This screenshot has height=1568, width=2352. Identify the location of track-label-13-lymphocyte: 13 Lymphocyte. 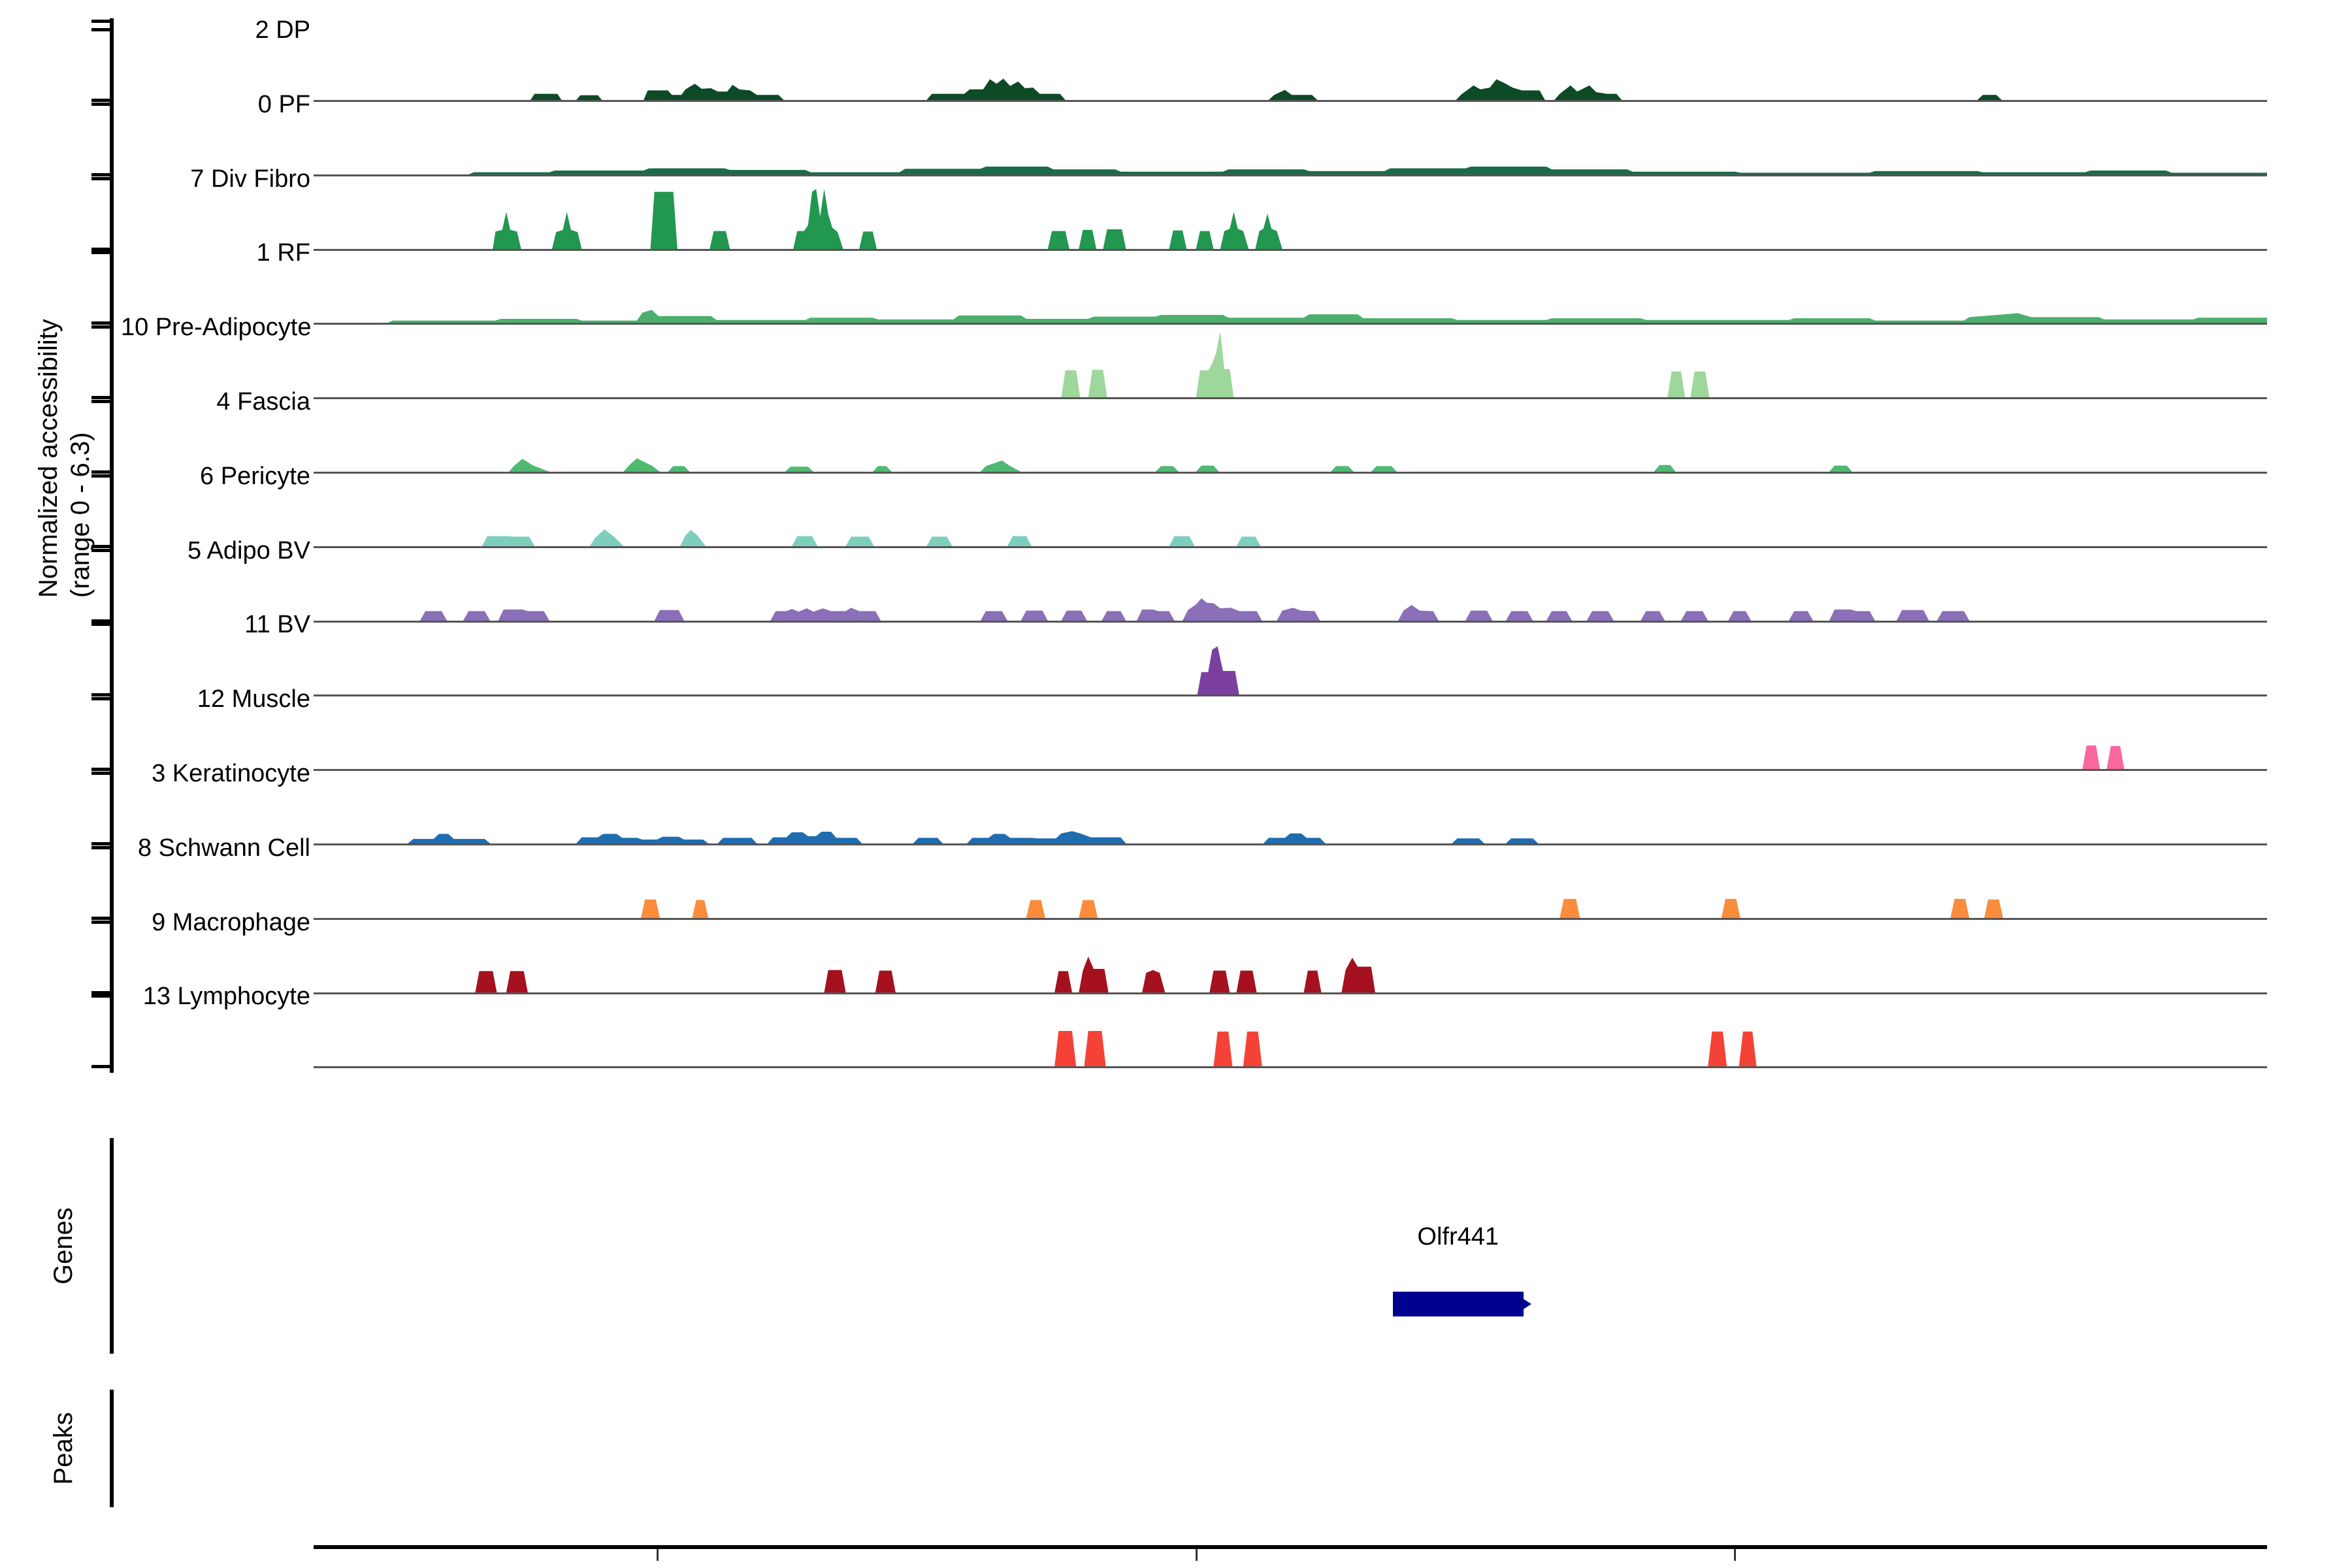
(226, 997).